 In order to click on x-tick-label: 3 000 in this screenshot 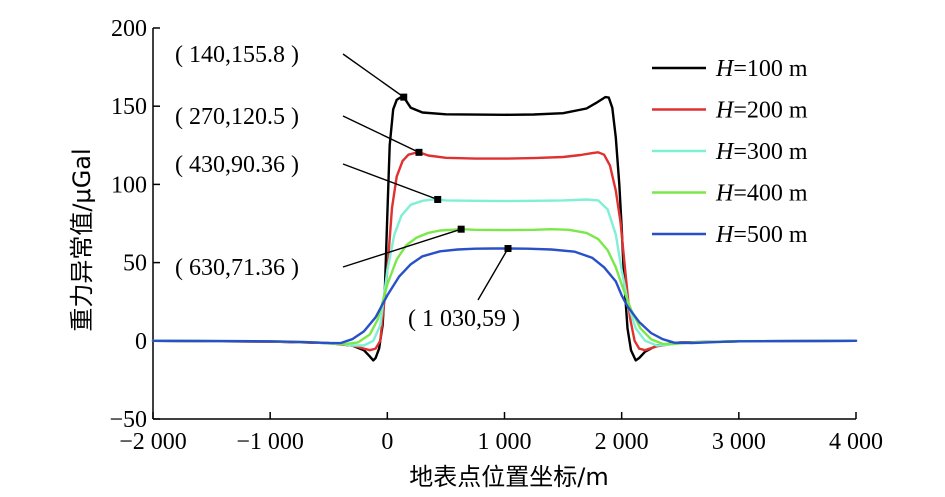, I will do `click(739, 442)`.